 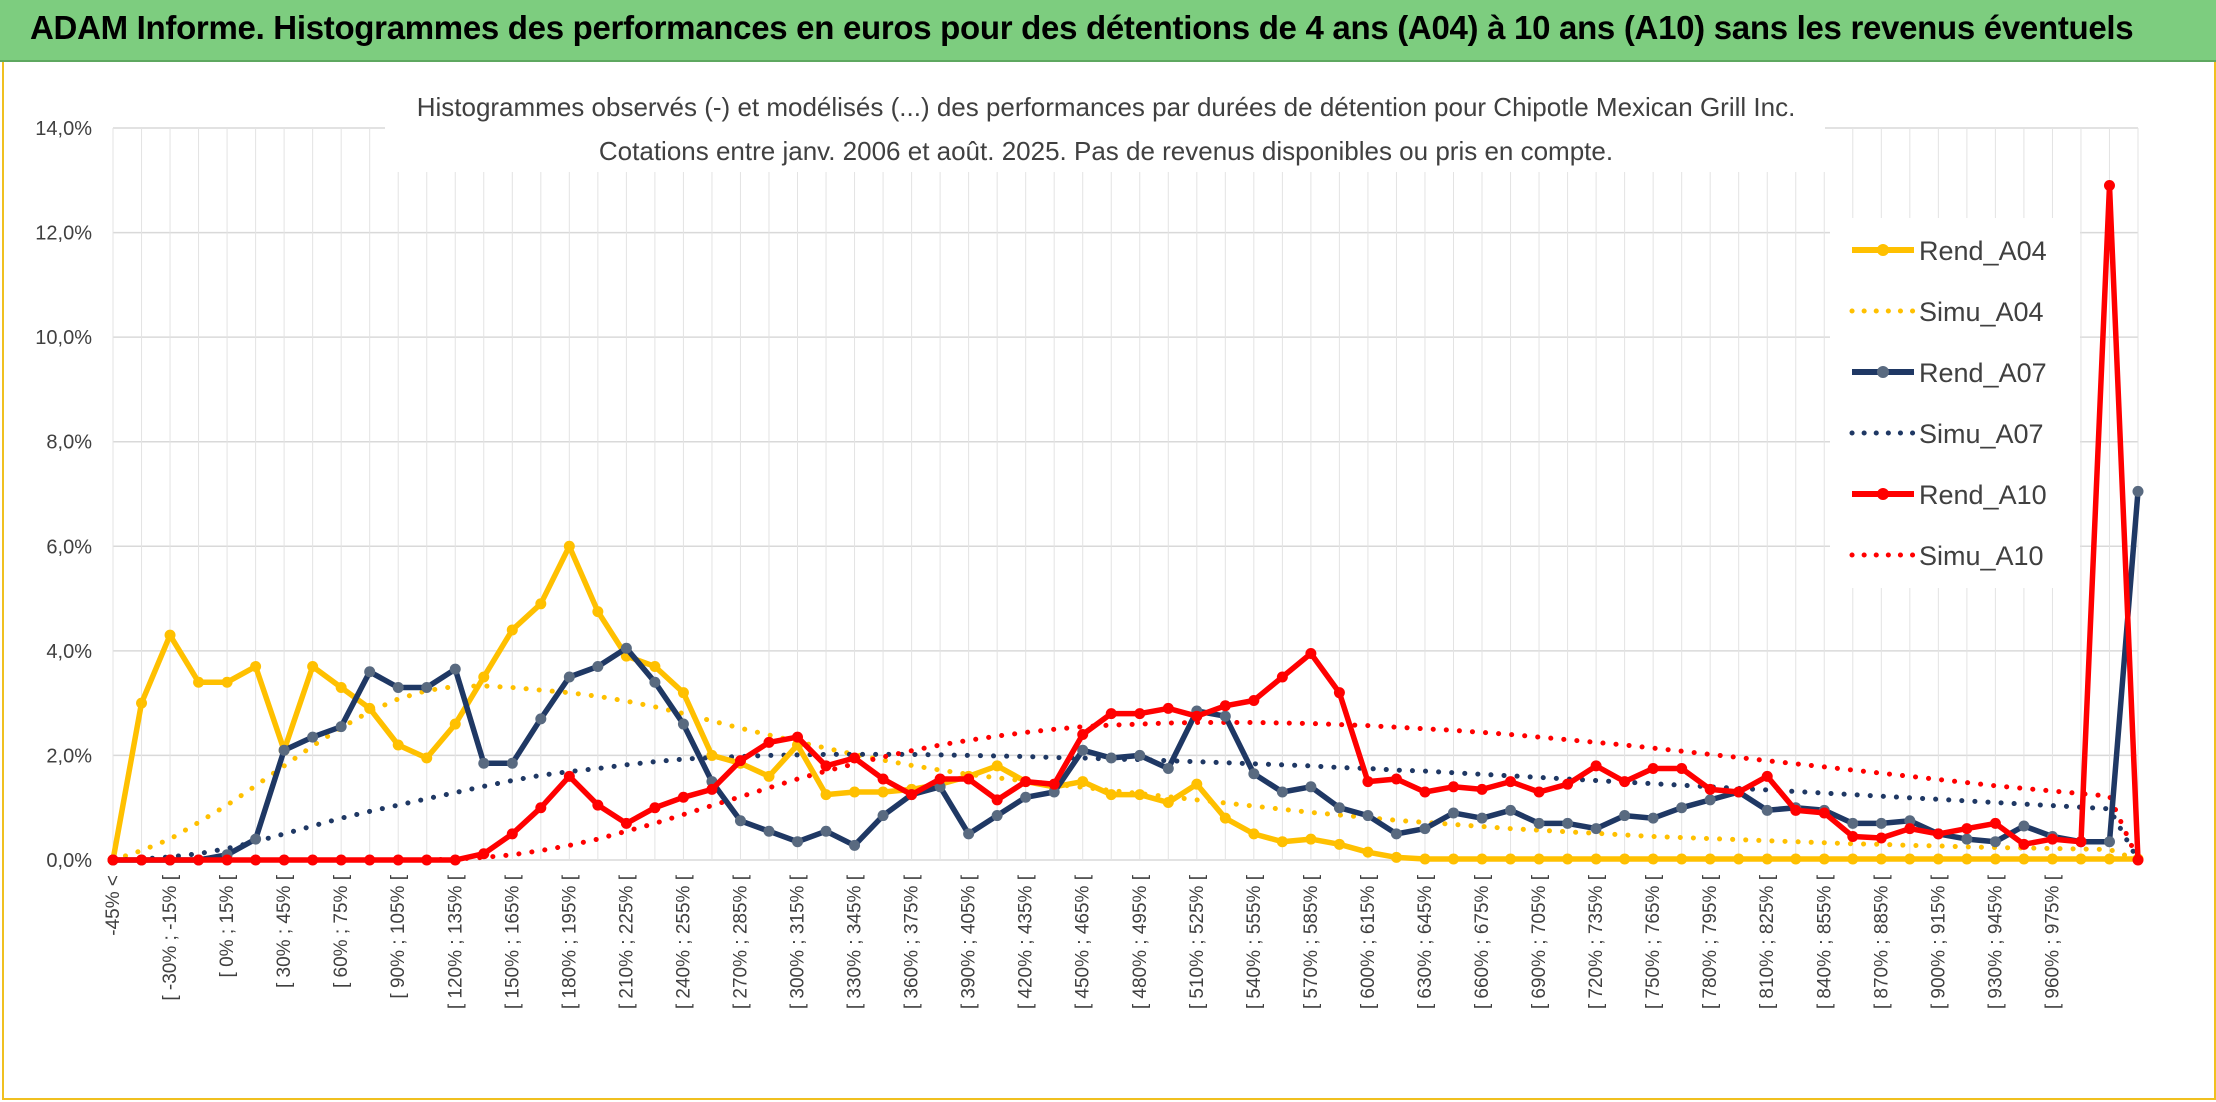 What do you see at coordinates (1767, 941) in the screenshot?
I see `x-tick-label: [ 810% ; 825% [` at bounding box center [1767, 941].